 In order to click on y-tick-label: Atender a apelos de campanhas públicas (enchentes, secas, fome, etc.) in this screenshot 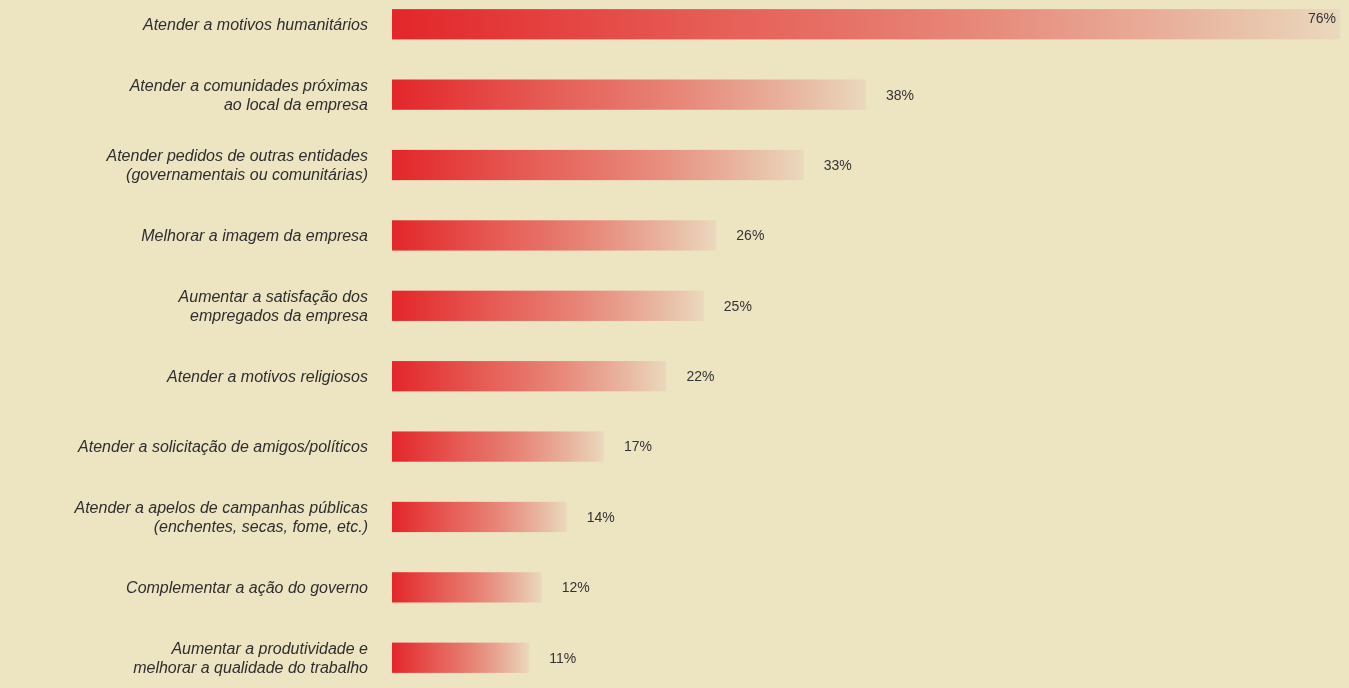, I will do `click(220, 517)`.